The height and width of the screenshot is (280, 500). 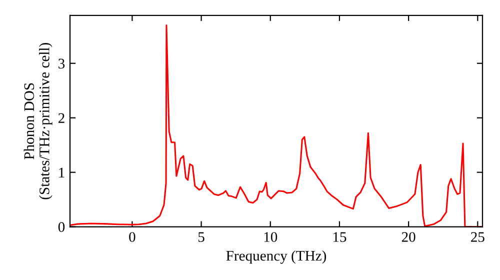 I want to click on x-tick-label: 25, so click(x=477, y=237).